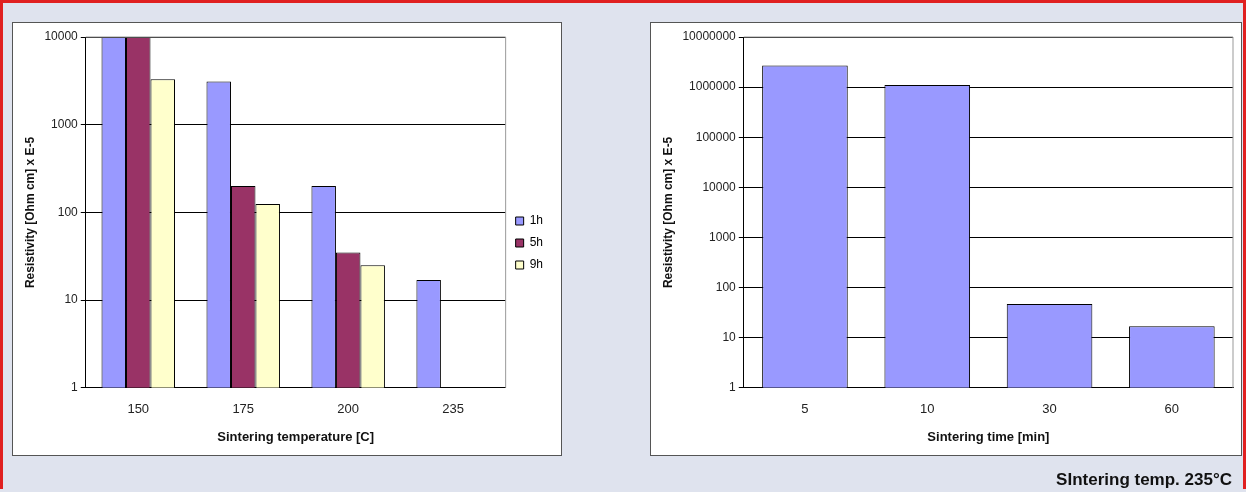  What do you see at coordinates (1172, 409) in the screenshot?
I see `x-tick-label: 60` at bounding box center [1172, 409].